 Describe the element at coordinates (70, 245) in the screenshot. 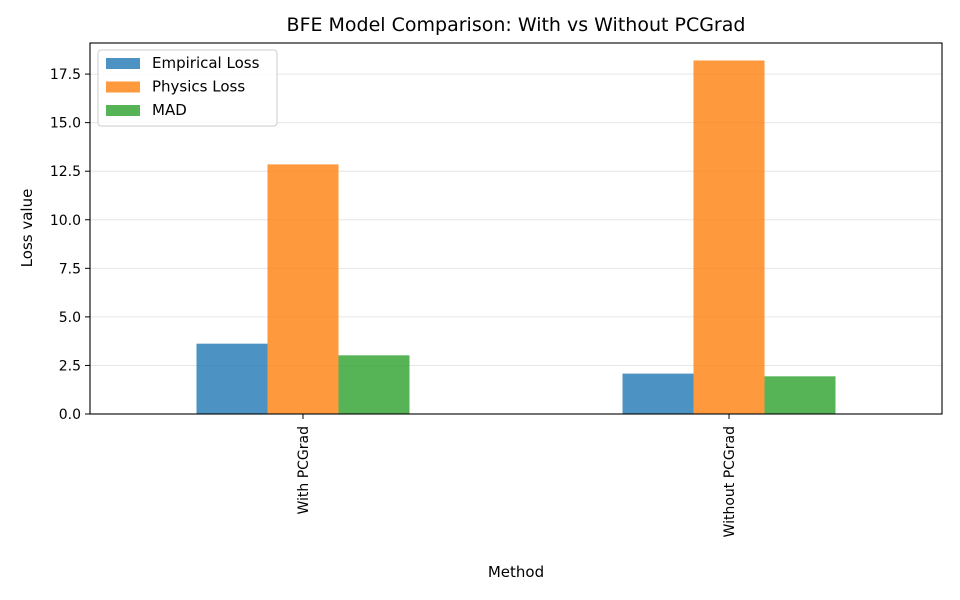

I see `y-axis-ticks: 0.0 2.5 5.0 7.5 10.0 12.5 15.0 17.5` at that location.